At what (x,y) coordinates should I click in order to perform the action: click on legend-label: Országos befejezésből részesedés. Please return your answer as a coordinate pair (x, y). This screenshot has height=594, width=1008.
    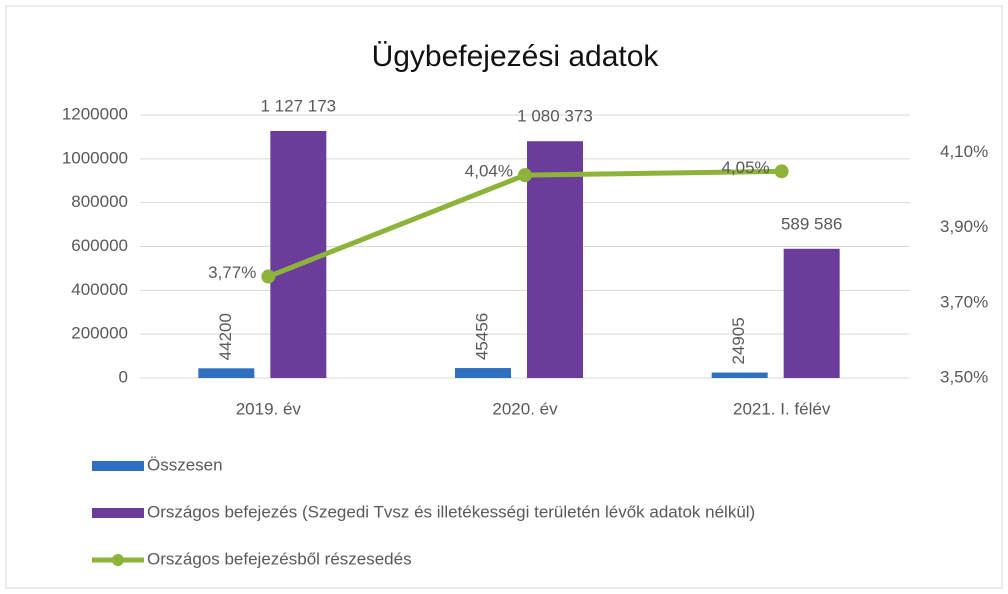
    Looking at the image, I should click on (279, 558).